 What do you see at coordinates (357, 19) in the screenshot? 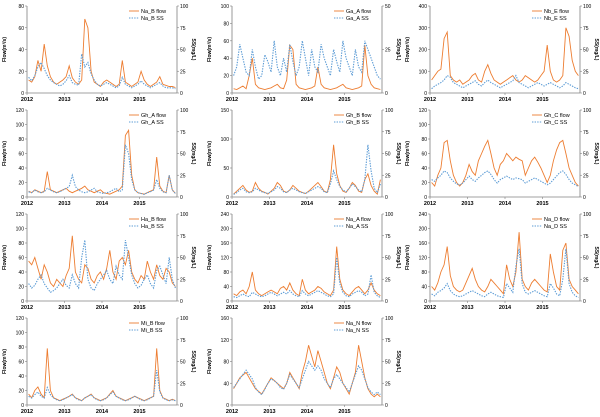
I see `legend-label: Ga_A SS` at bounding box center [357, 19].